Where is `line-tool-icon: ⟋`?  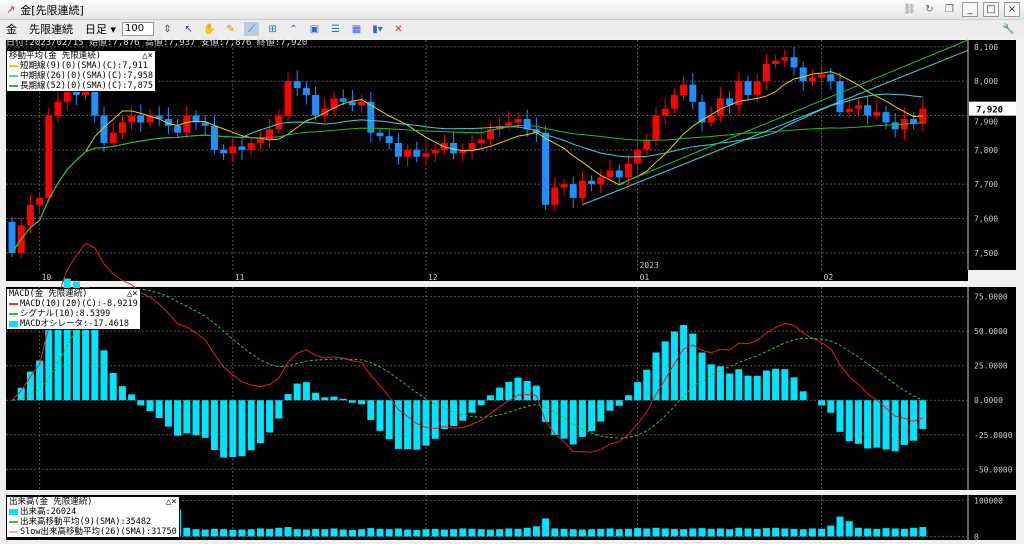
line-tool-icon: ⟋ is located at coordinates (252, 29).